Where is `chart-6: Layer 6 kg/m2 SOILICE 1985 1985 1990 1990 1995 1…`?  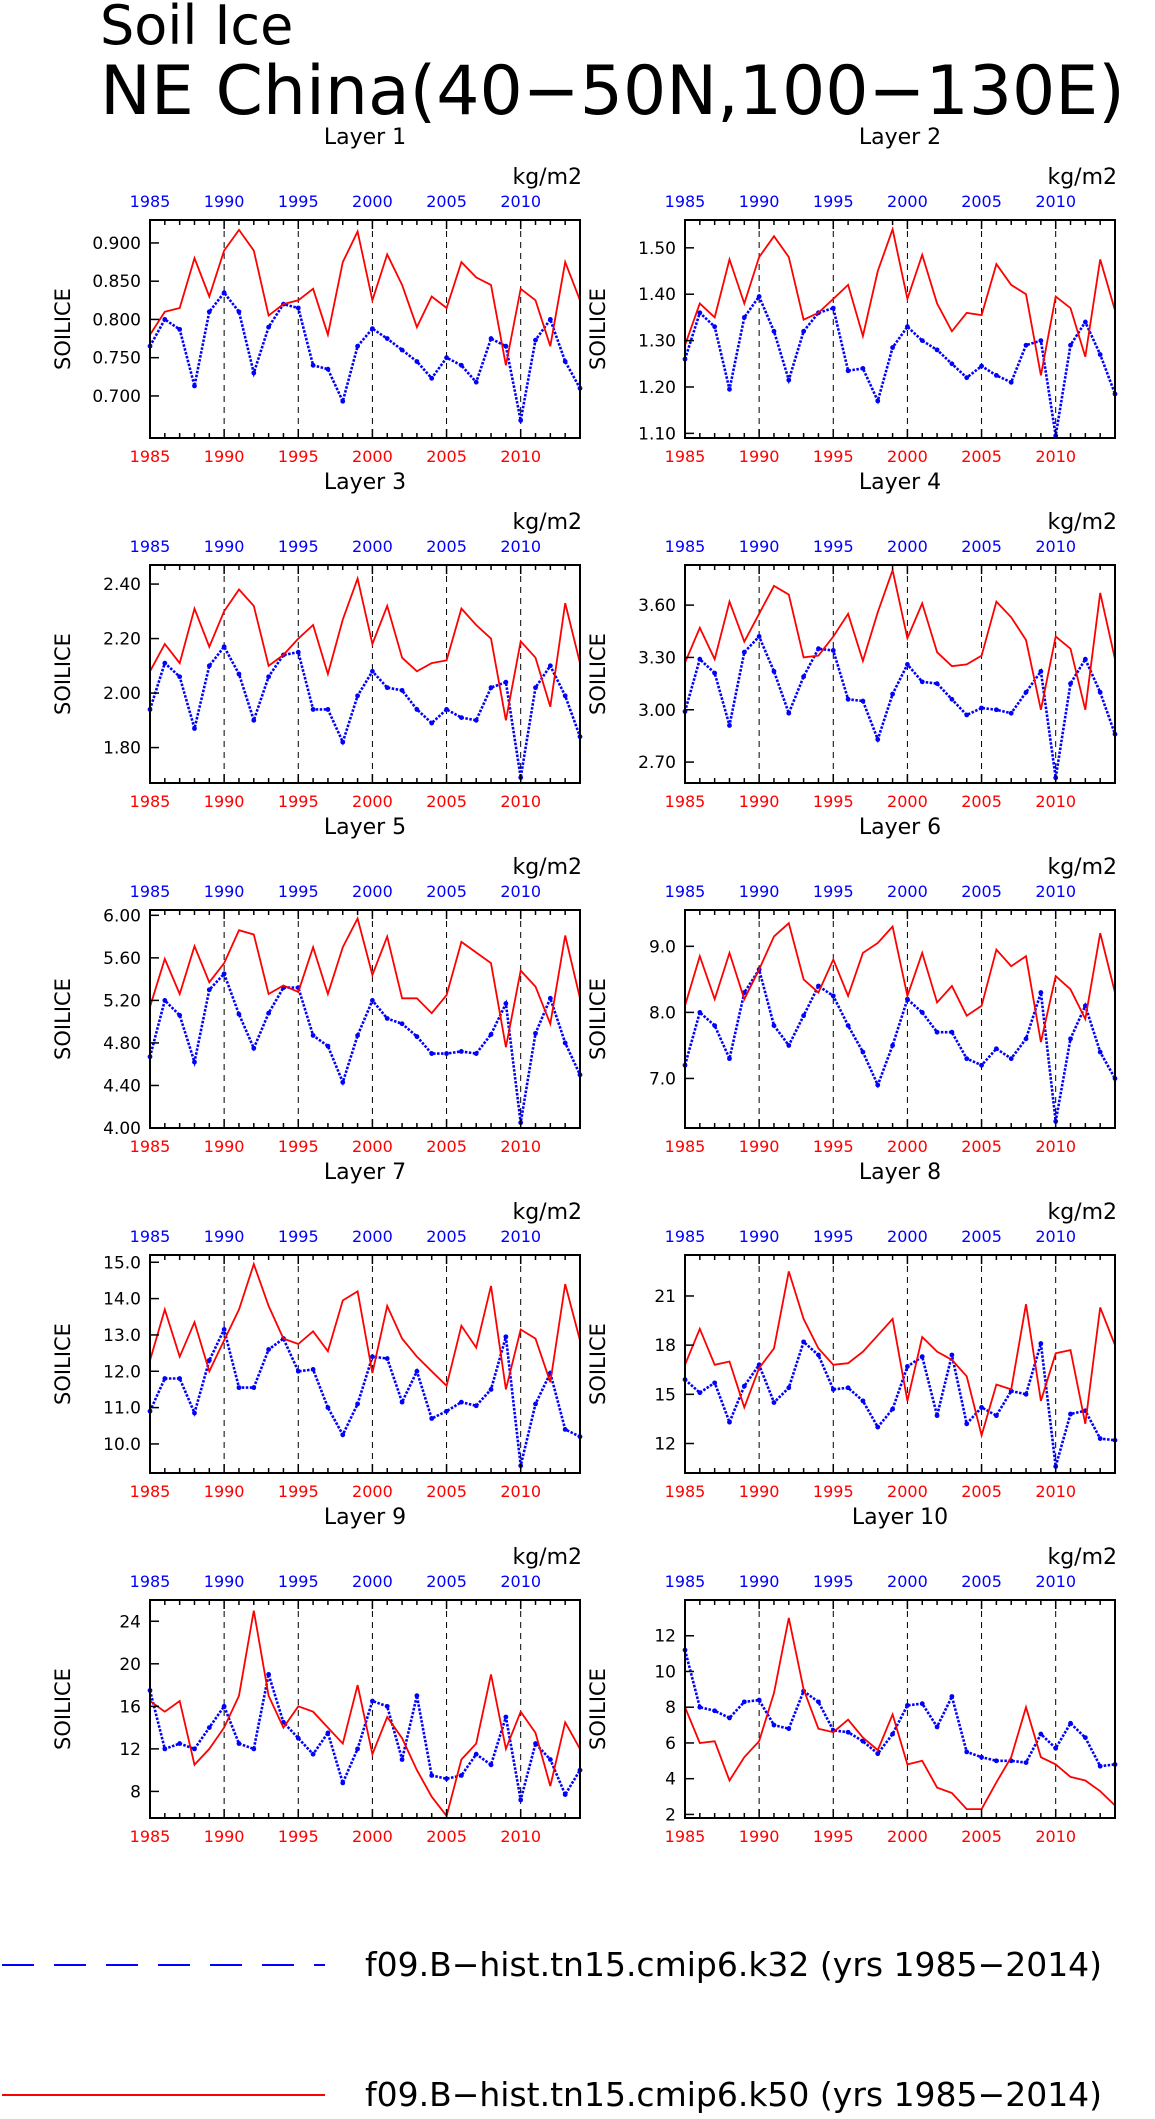
chart-6: Layer 6 kg/m2 SOILICE 1985 1985 1990 1990 1995 1… is located at coordinates (852, 985).